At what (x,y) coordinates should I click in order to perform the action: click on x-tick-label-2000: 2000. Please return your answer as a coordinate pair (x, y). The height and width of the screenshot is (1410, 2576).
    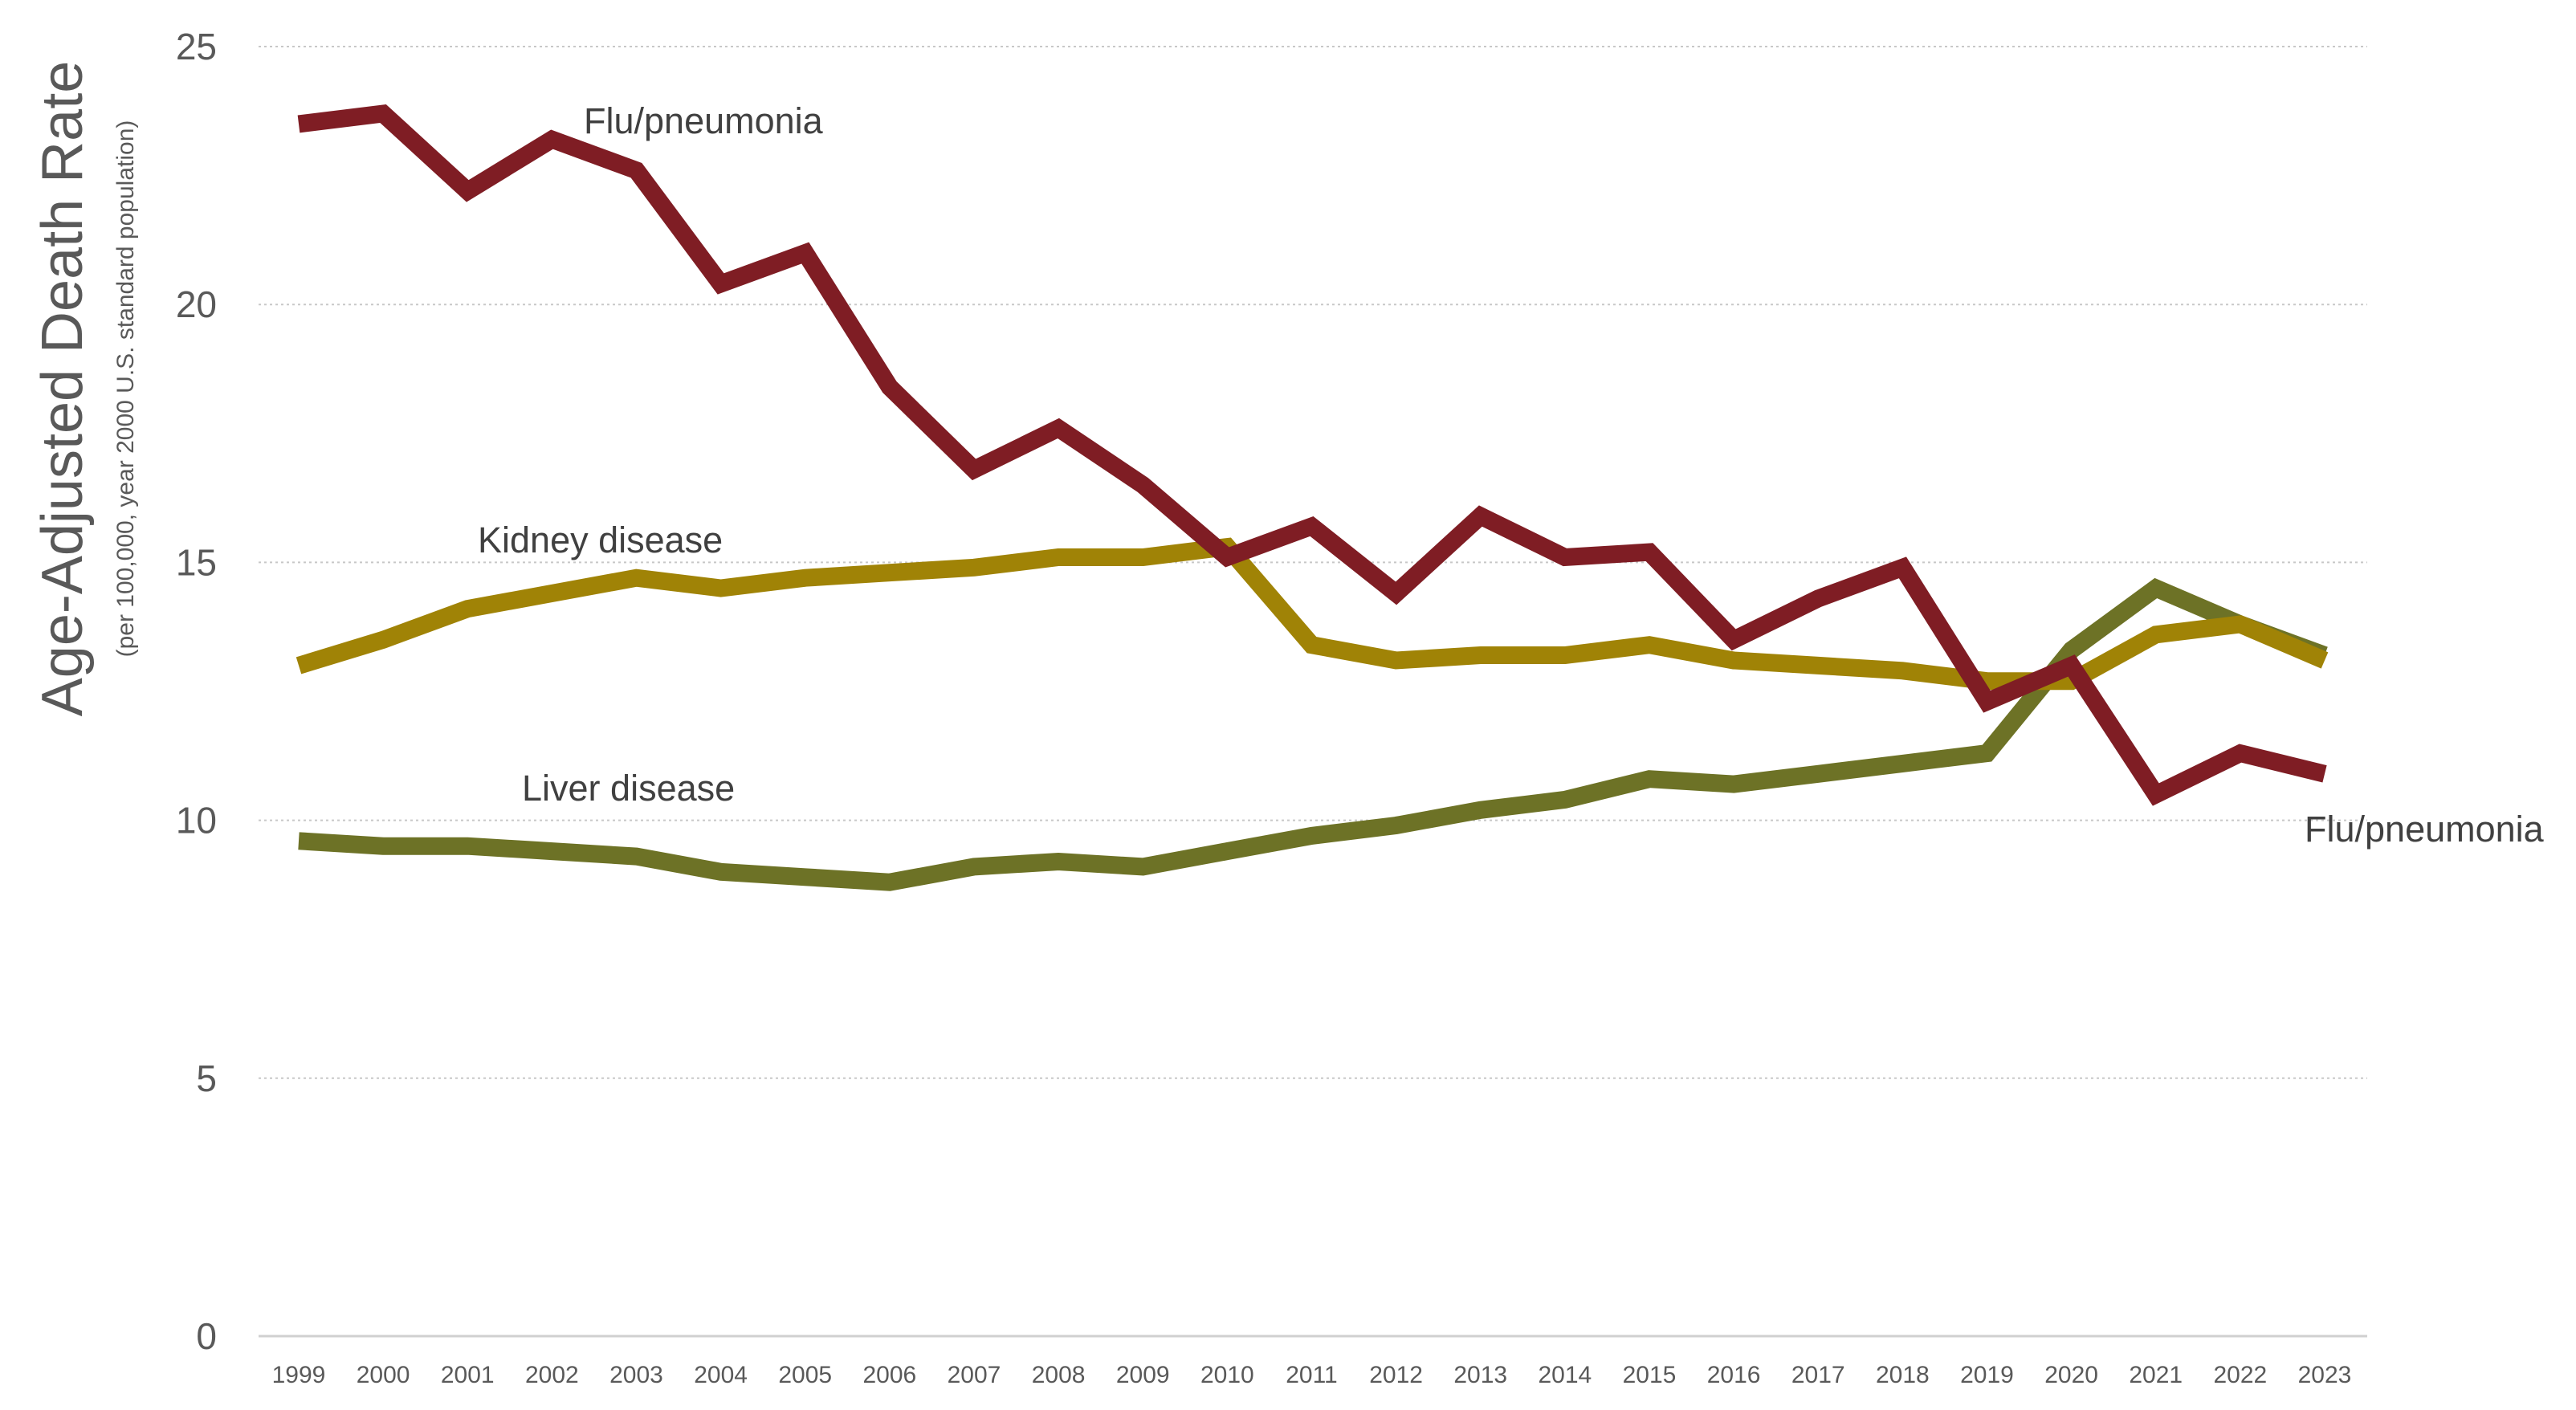
    Looking at the image, I should click on (383, 1375).